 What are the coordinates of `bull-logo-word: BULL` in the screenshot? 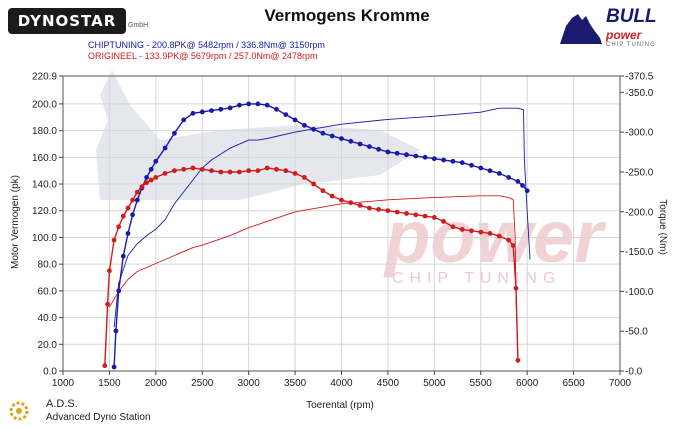 It's located at (631, 16).